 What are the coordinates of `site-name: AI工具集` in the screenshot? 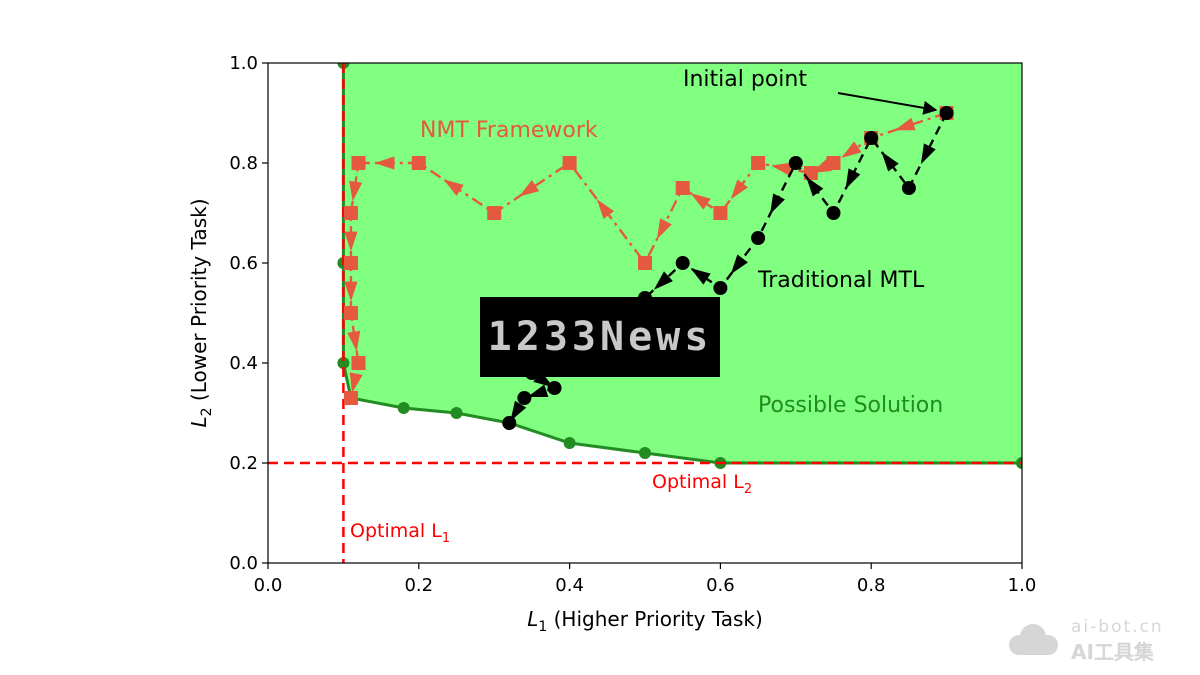 It's located at (1112, 652).